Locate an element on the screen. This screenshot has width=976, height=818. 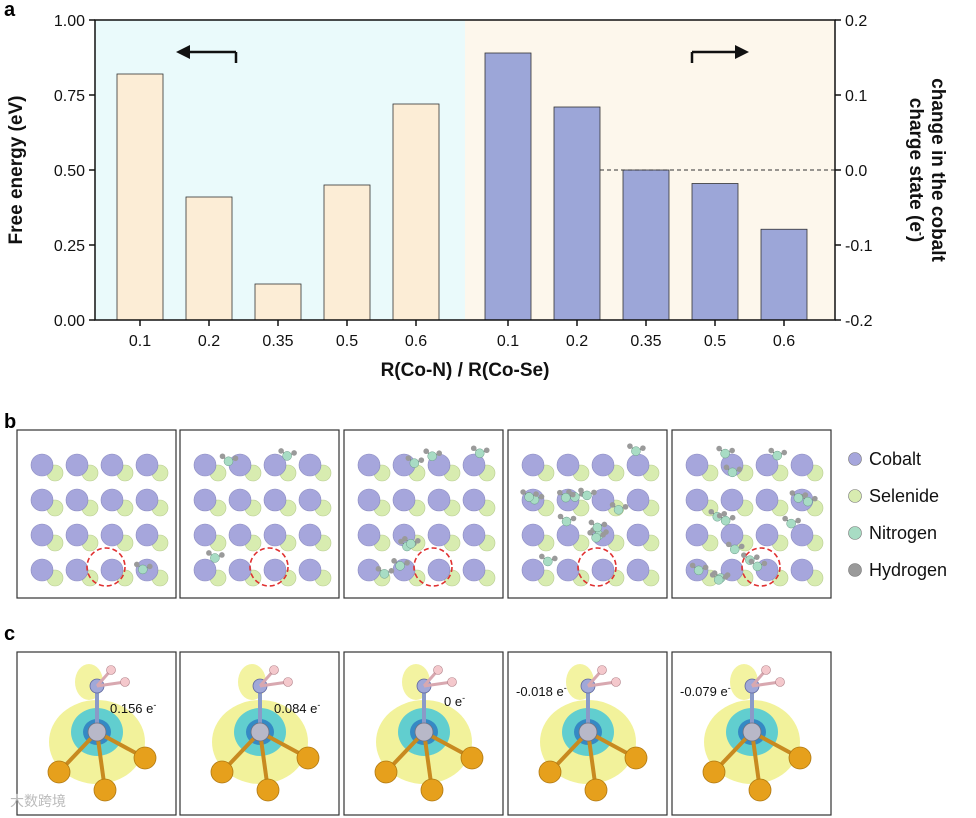
charge-density-panel: -0.079 e- is located at coordinates (751, 733).